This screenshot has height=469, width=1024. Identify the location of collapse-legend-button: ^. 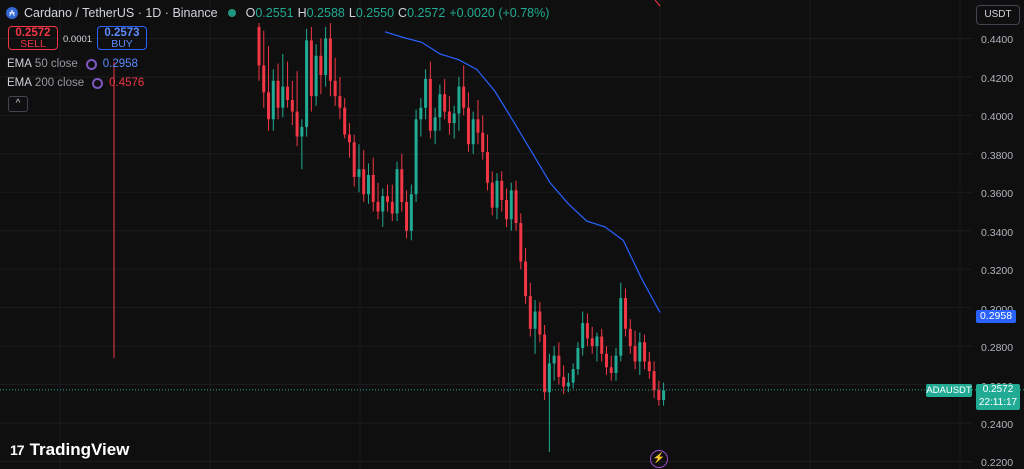
(18, 104).